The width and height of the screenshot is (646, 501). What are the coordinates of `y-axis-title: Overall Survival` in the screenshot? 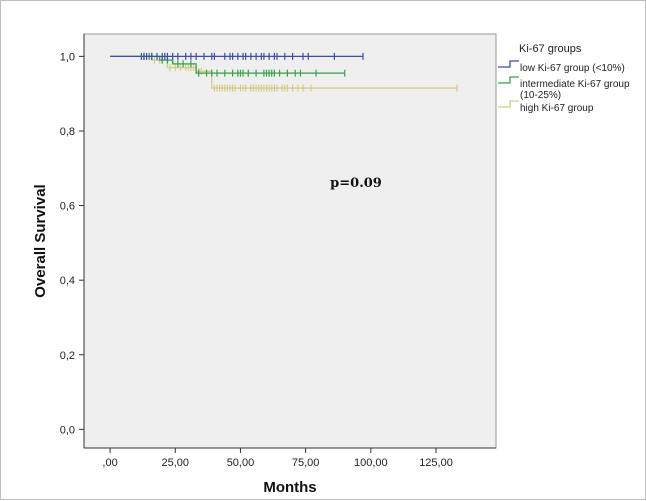 It's located at (40, 240).